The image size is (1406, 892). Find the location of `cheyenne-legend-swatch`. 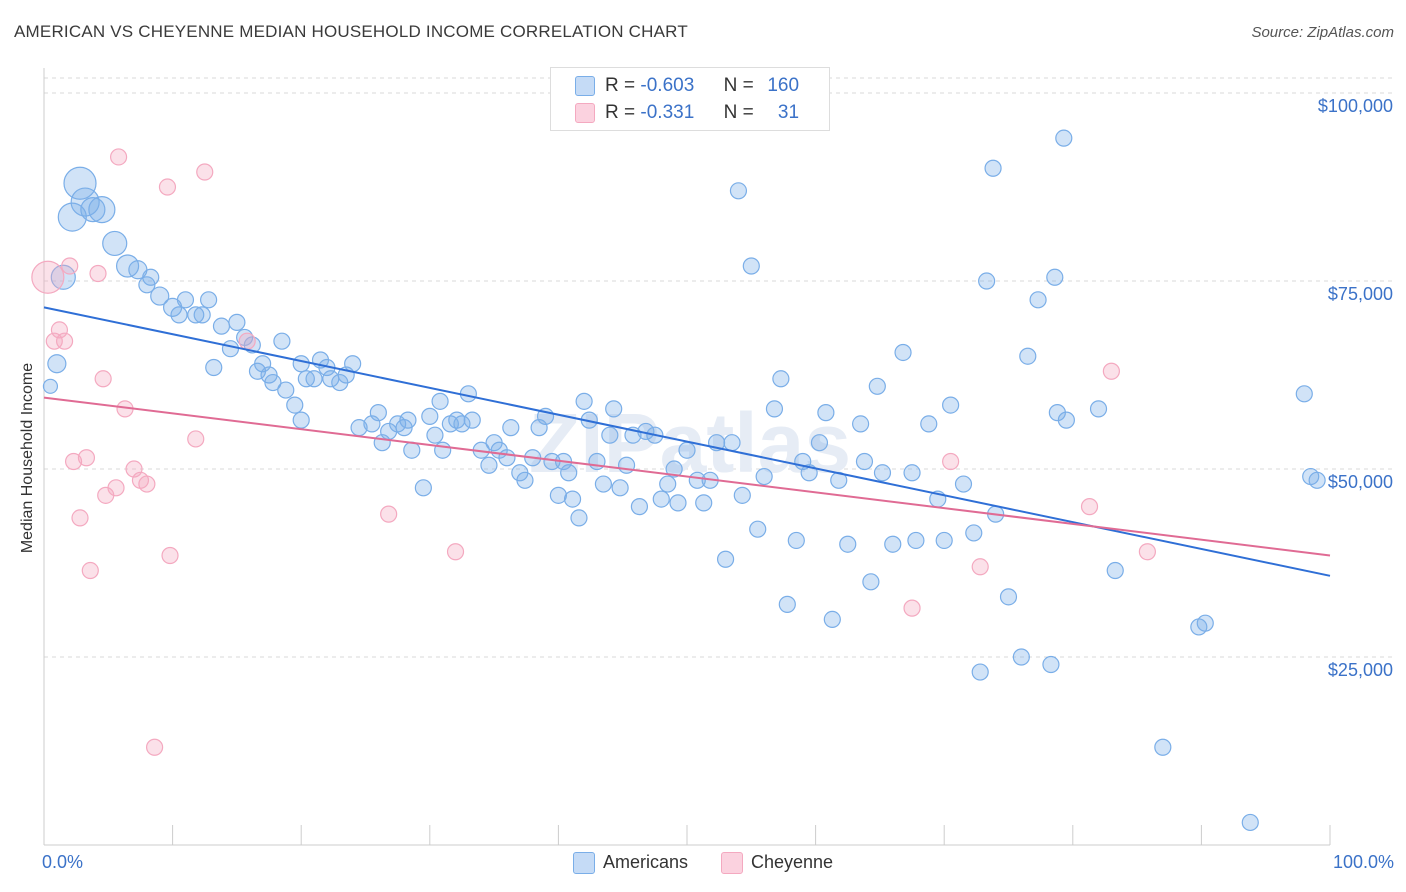

cheyenne-legend-swatch is located at coordinates (731, 863).